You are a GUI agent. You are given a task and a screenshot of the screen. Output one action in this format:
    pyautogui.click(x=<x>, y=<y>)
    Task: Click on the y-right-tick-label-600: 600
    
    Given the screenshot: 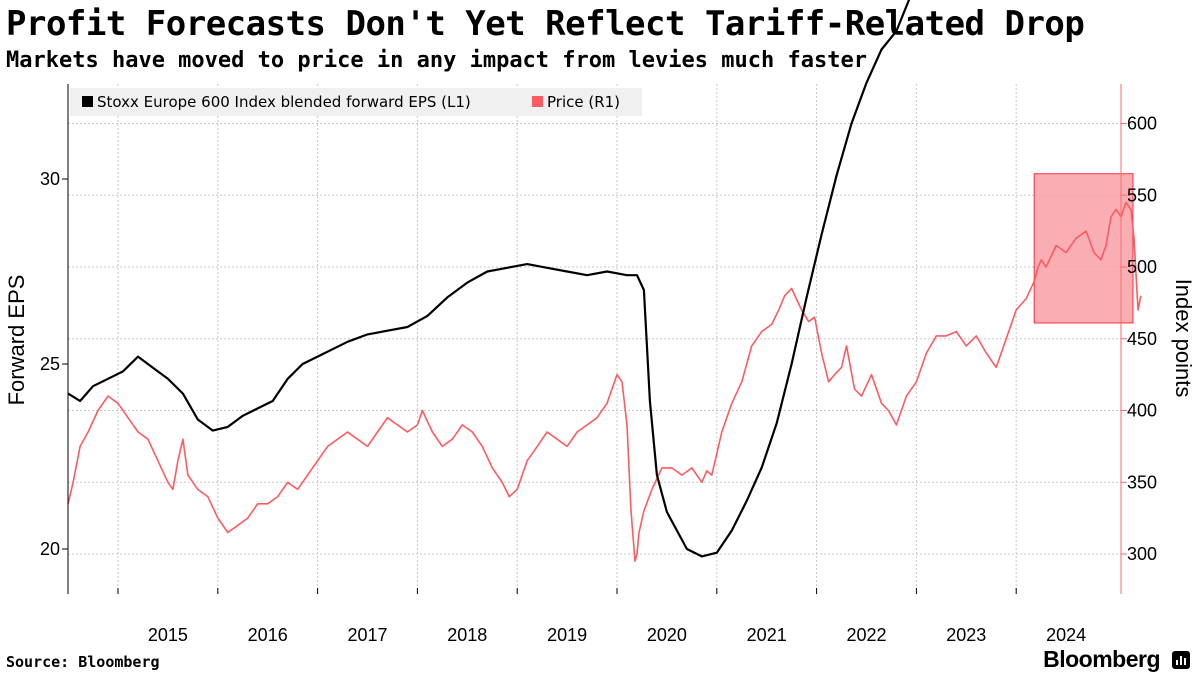 What is the action you would take?
    pyautogui.click(x=1142, y=124)
    